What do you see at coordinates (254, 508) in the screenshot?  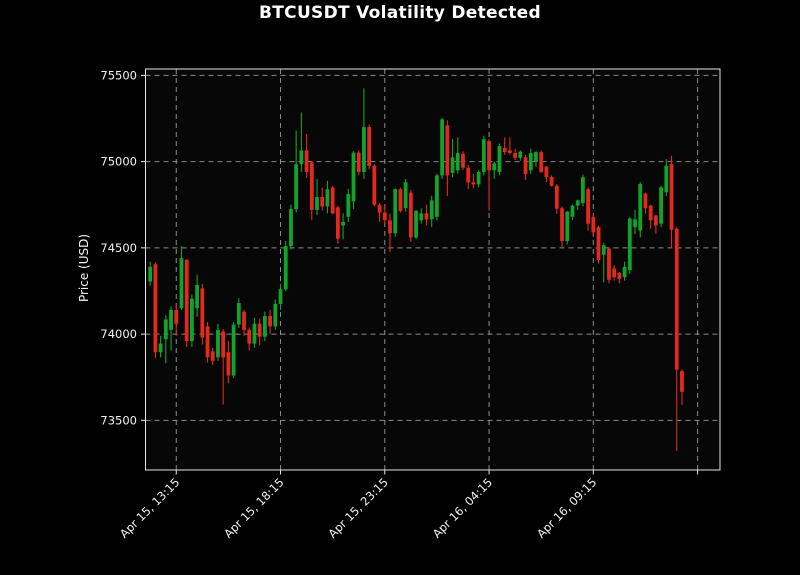 I see `x-tick-label: Apr 15, 18:15` at bounding box center [254, 508].